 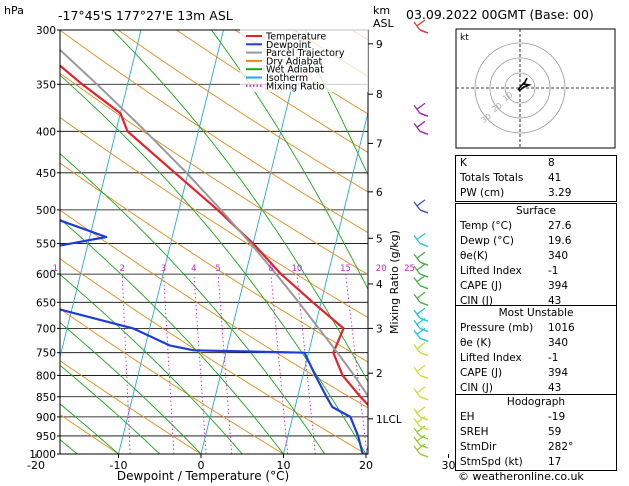 What do you see at coordinates (384, 23) in the screenshot?
I see `asl-label: ASL` at bounding box center [384, 23].